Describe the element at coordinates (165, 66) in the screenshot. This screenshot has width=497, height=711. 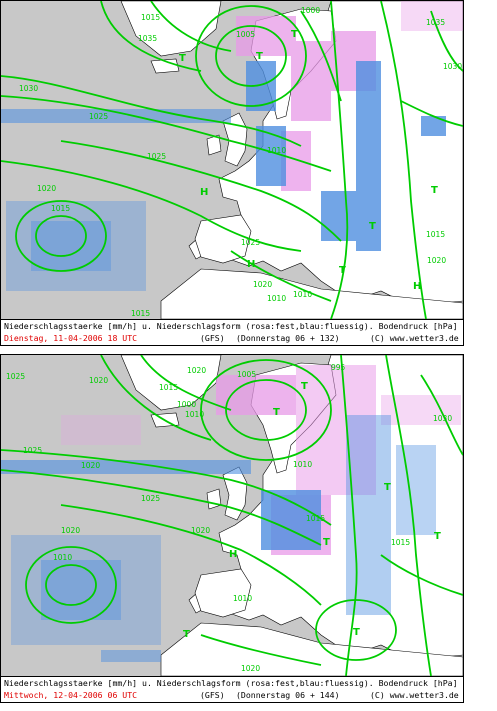
I see `landmass-iceland` at that location.